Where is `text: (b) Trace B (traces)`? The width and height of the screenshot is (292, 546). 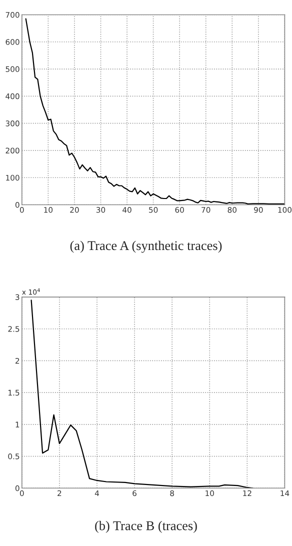
text: (b) Trace B (traces) is located at coordinates (146, 526).